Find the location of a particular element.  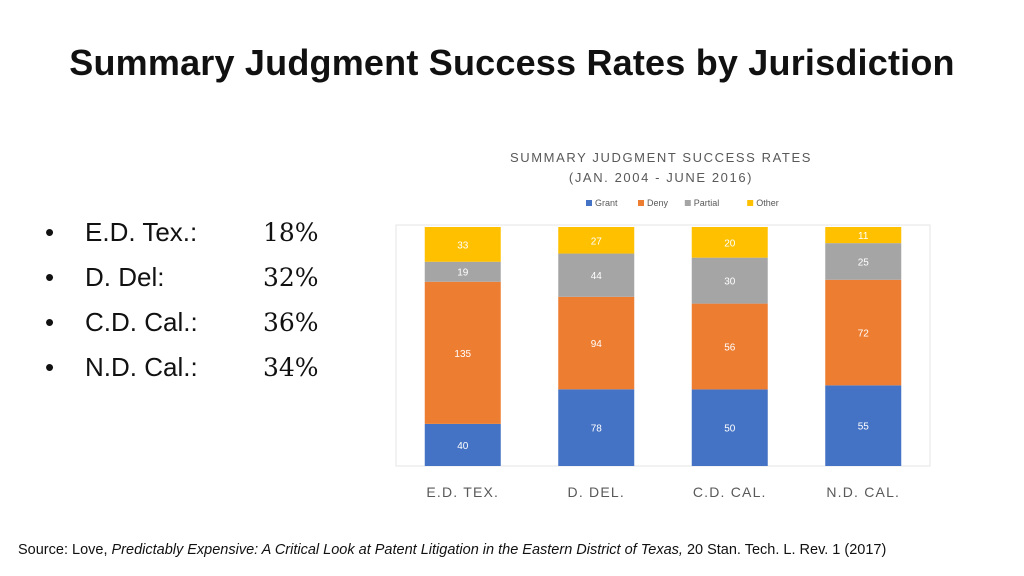

data-label: 27 is located at coordinates (597, 241).